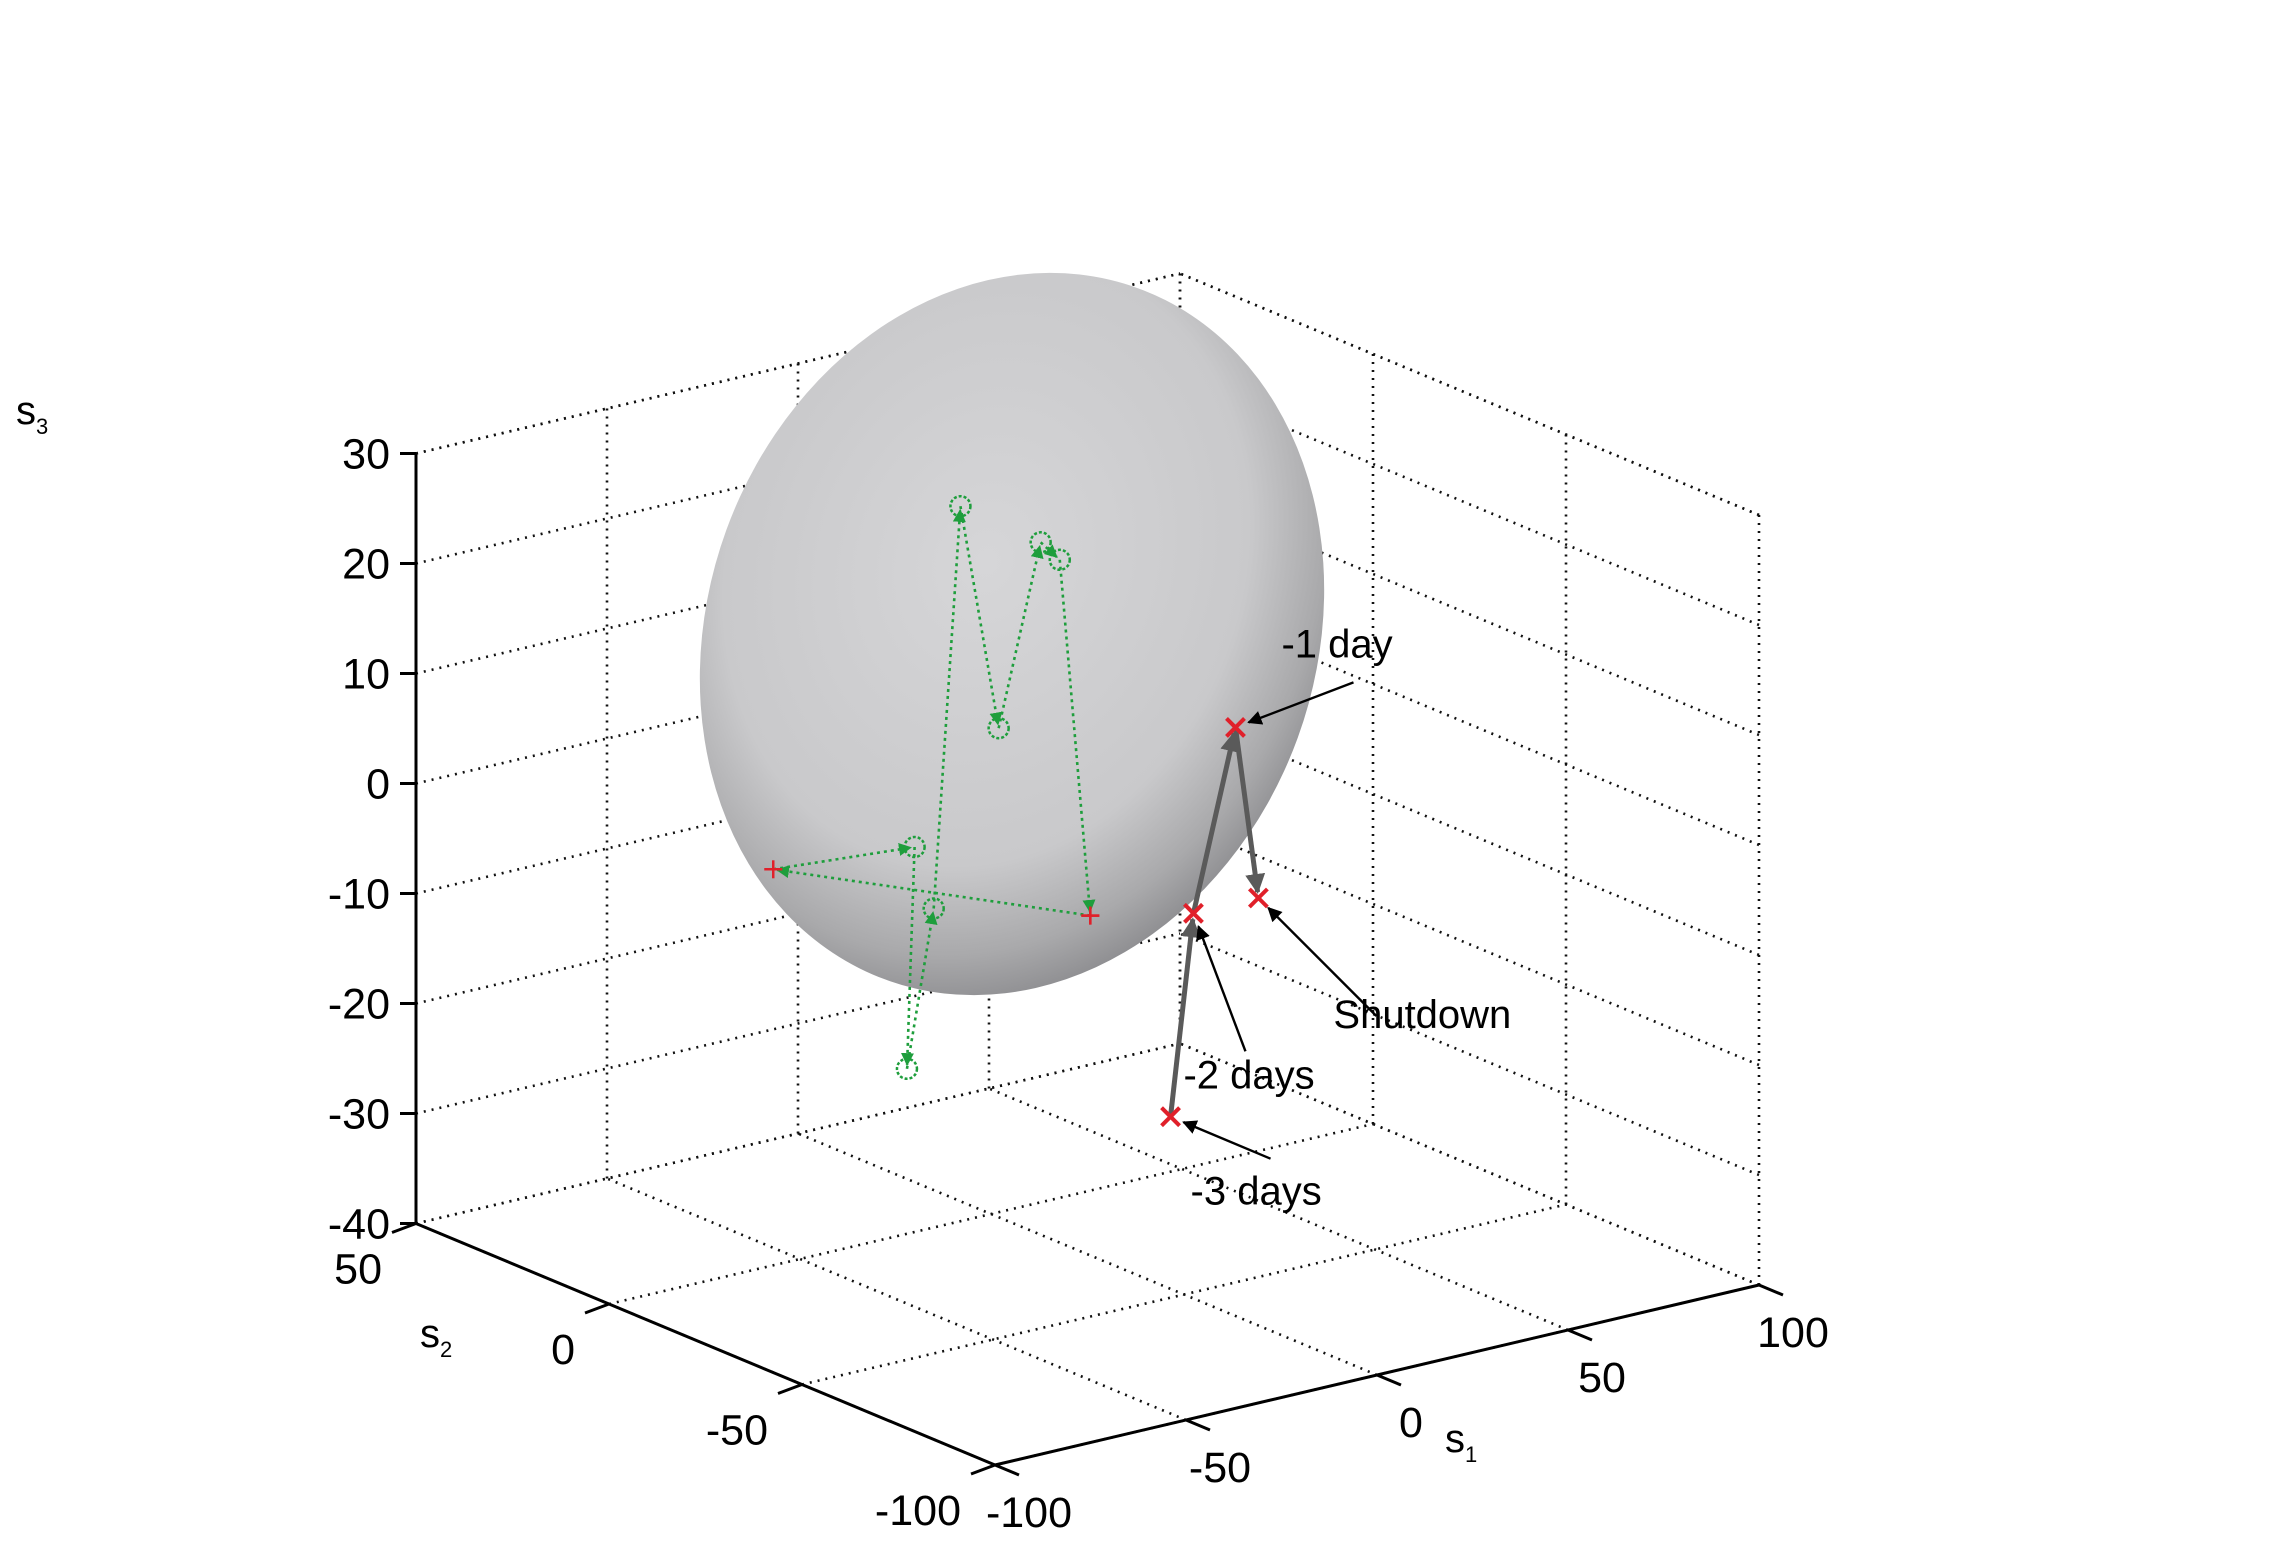 The image size is (2281, 1550). Describe the element at coordinates (1422, 1015) in the screenshot. I see `annotation-label: Shutdown` at that location.